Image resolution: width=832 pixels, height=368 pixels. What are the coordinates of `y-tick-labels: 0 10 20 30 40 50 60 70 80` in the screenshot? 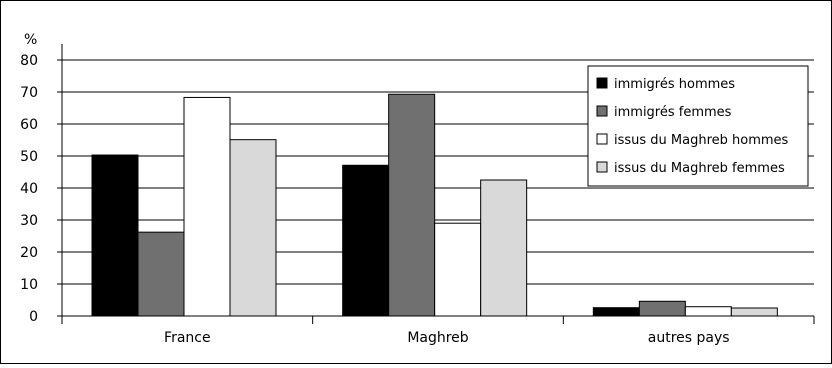 It's located at (29, 189).